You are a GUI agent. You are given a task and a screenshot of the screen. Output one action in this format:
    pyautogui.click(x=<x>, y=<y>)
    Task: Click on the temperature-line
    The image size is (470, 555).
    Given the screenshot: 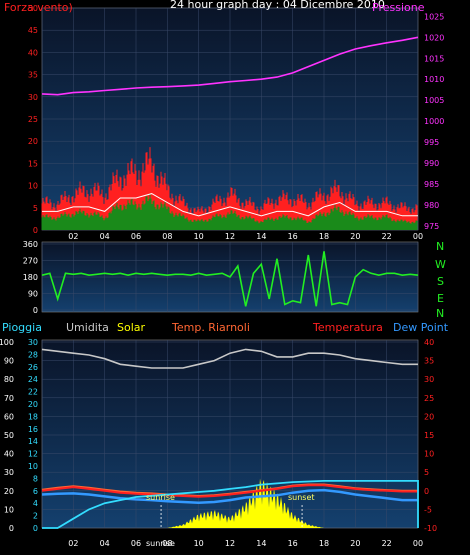 What is the action you would take?
    pyautogui.click(x=229, y=491)
    